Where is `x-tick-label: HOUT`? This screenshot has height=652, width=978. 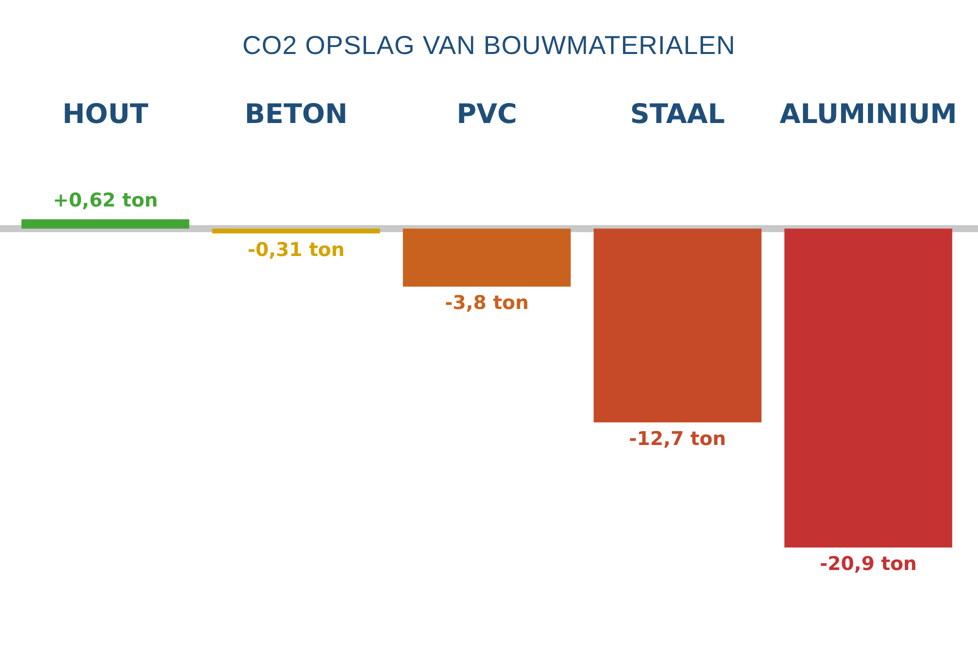 x-tick-label: HOUT is located at coordinates (105, 114).